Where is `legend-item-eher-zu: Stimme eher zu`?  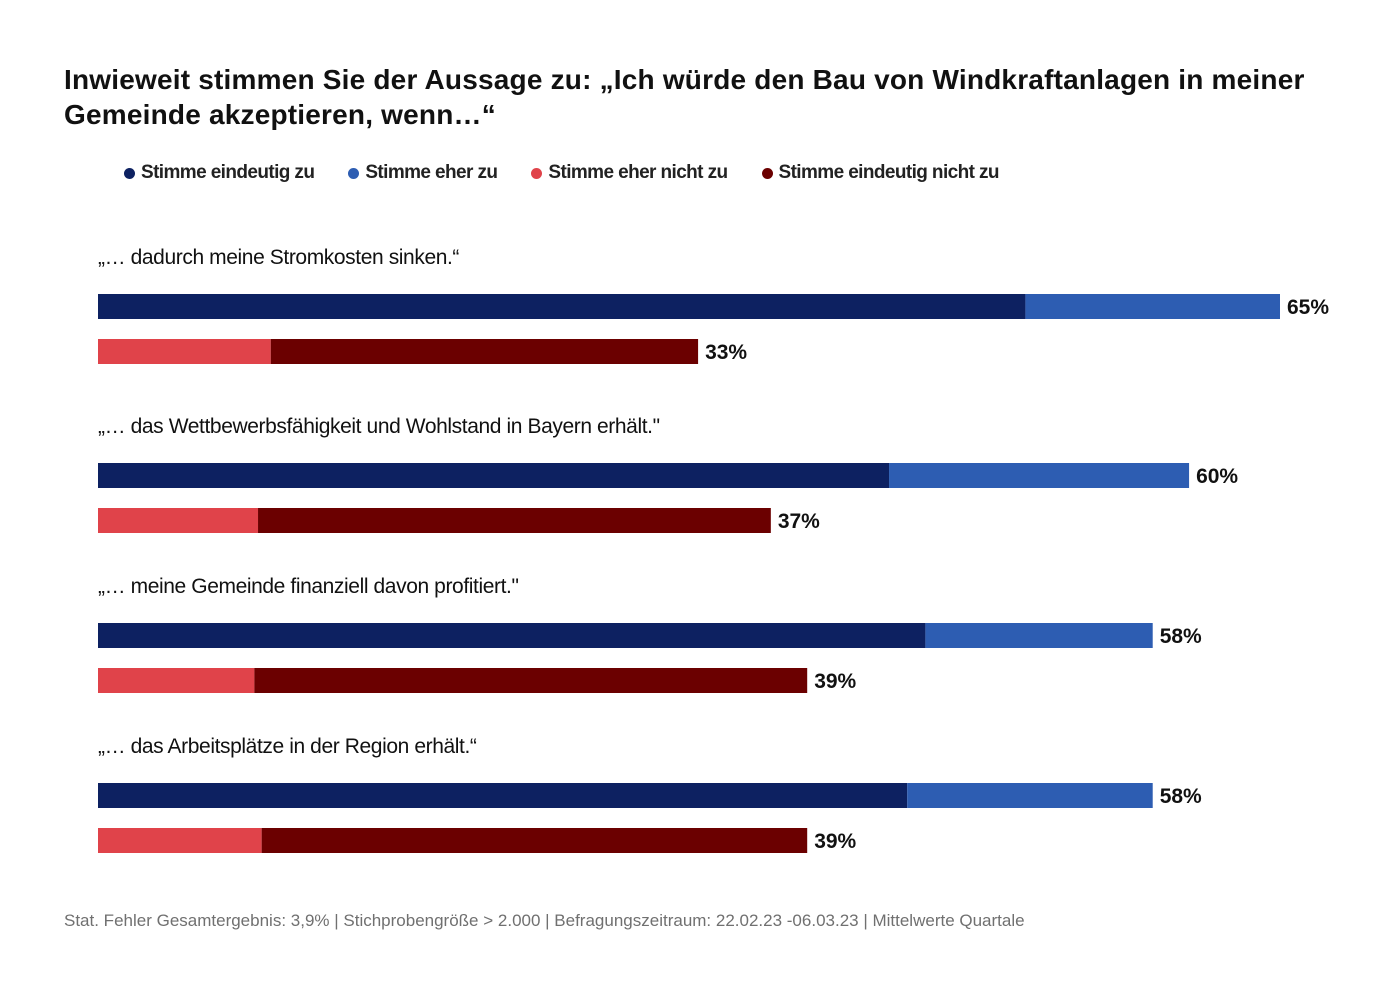
legend-item-eher-zu: Stimme eher zu is located at coordinates (423, 173).